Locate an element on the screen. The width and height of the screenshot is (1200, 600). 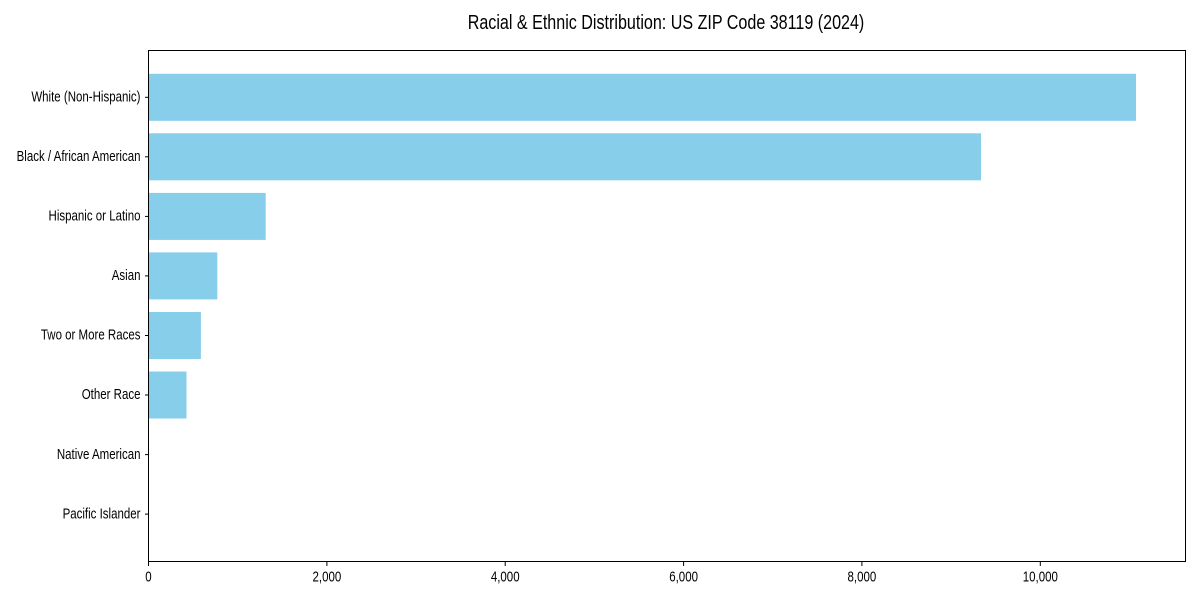
svg-text: 2,000 is located at coordinates (327, 576).